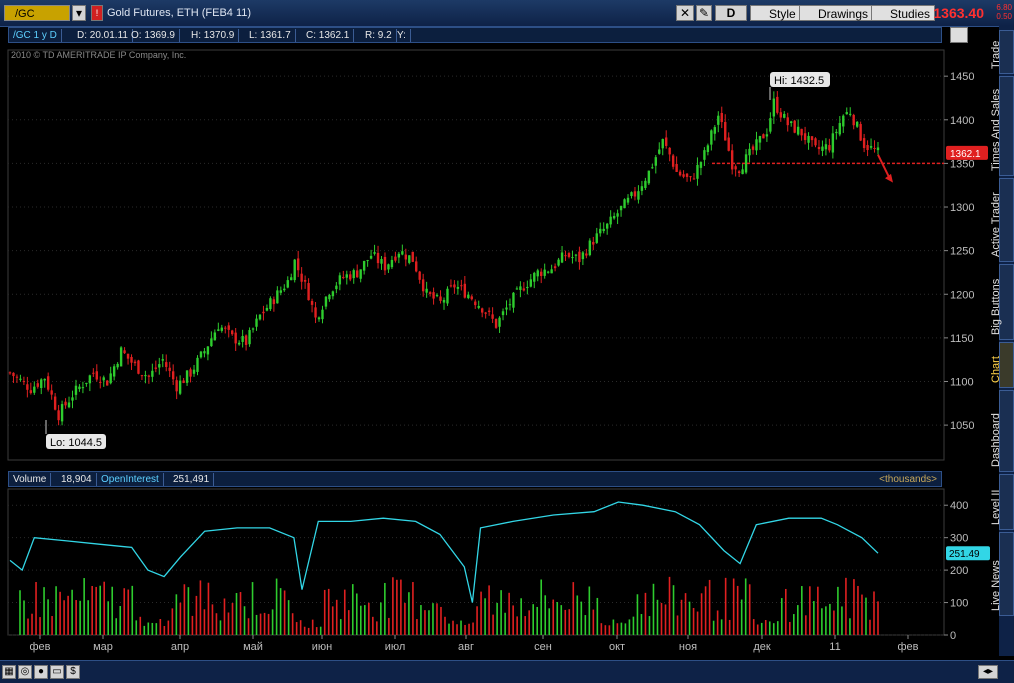 Image resolution: width=1014 pixels, height=683 pixels. What do you see at coordinates (37, 13) in the screenshot?
I see `symbol-input: /GC` at bounding box center [37, 13].